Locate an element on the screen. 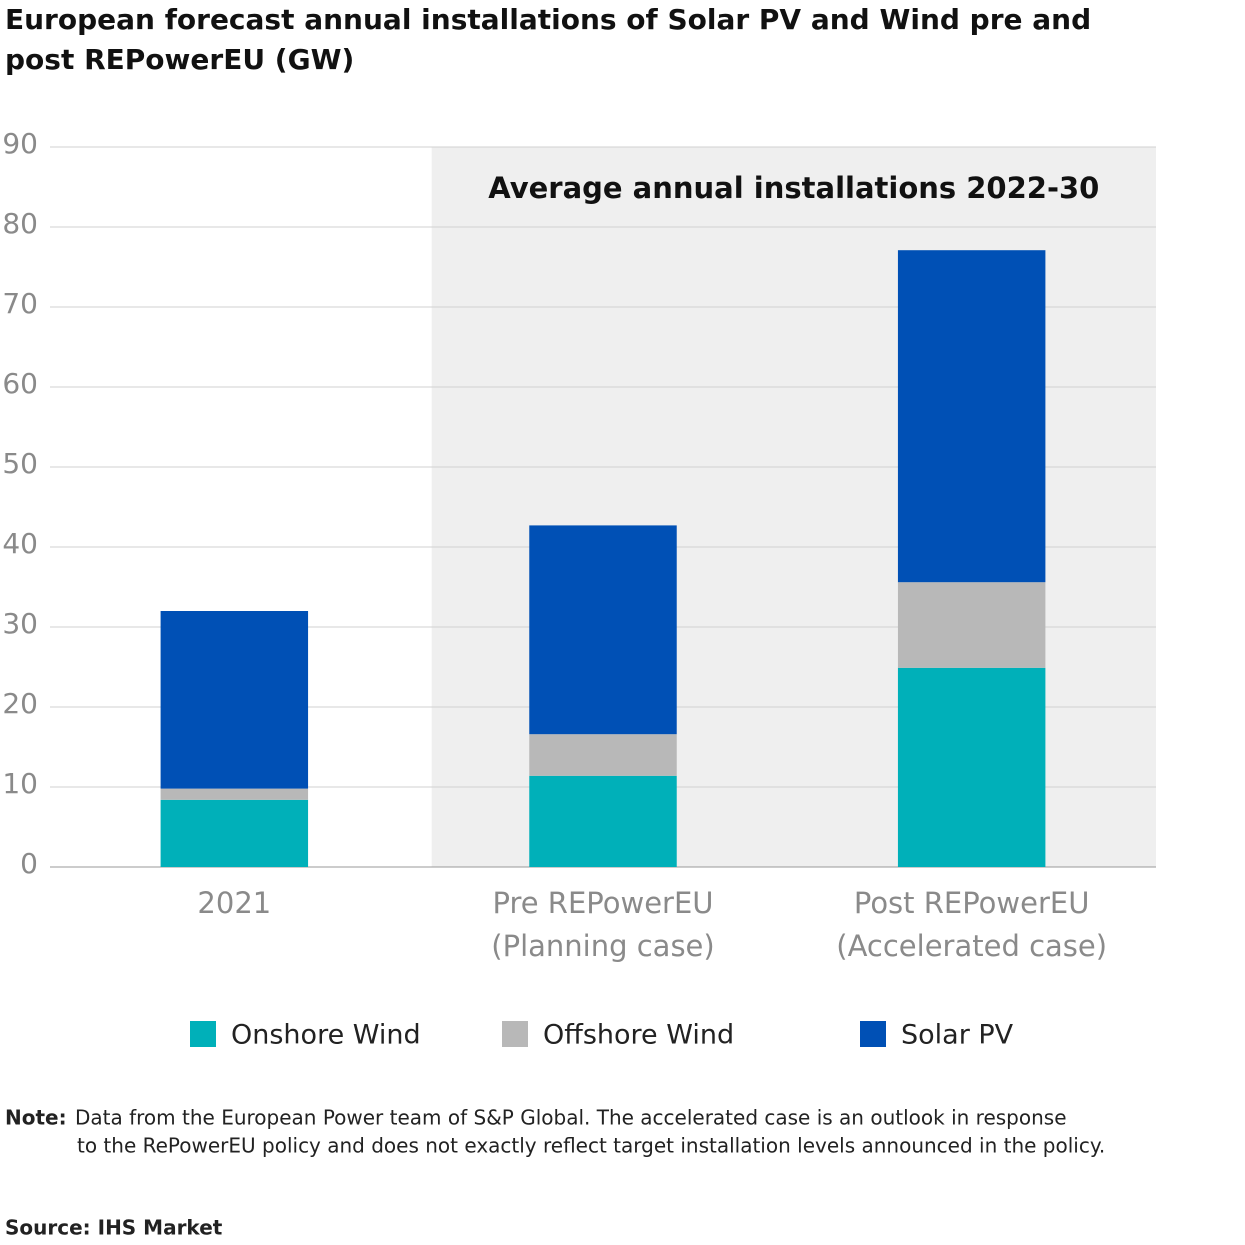 The image size is (1245, 1245). y-tick-label: 80 is located at coordinates (20, 223).